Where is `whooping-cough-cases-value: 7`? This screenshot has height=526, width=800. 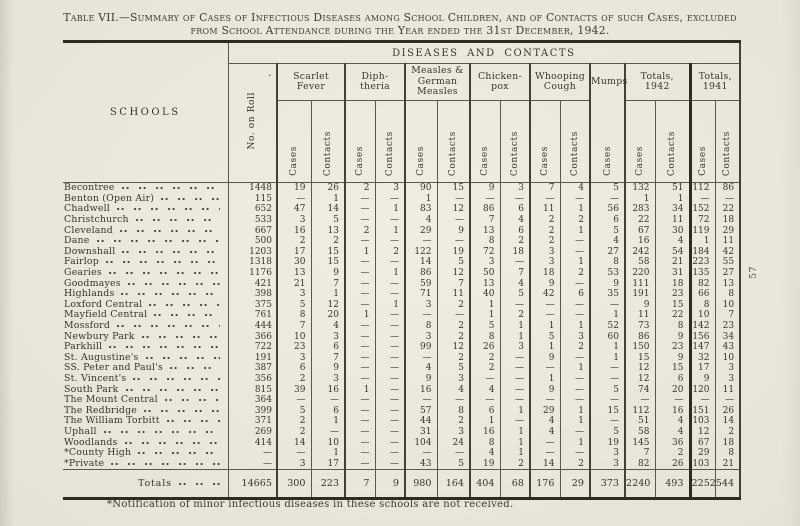
whooping-cough-cases-value: 7 is located at coordinates (545, 188).